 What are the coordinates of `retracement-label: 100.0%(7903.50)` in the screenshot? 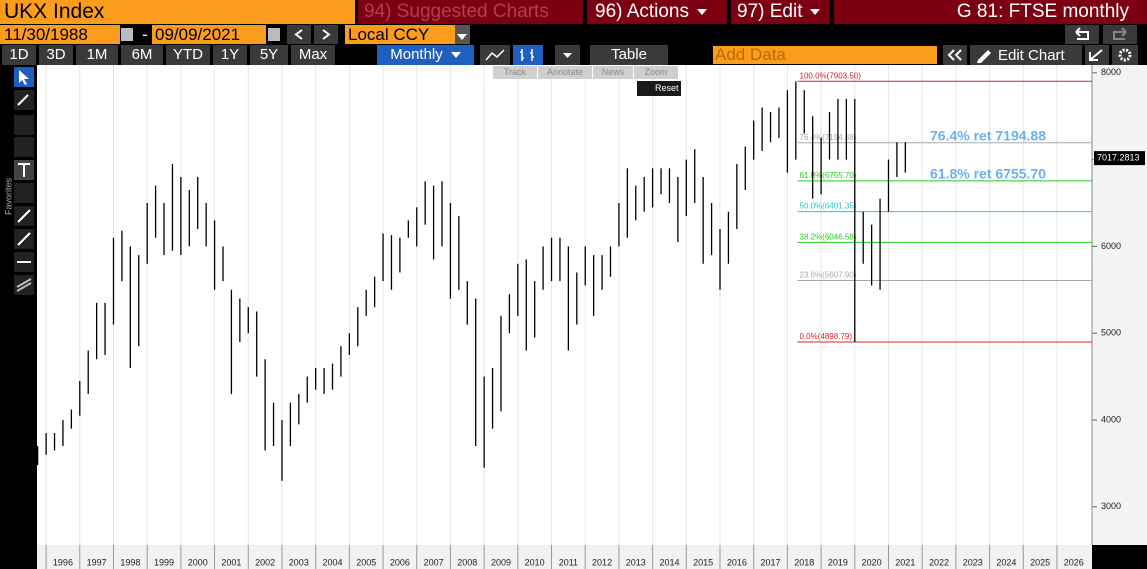 It's located at (831, 75).